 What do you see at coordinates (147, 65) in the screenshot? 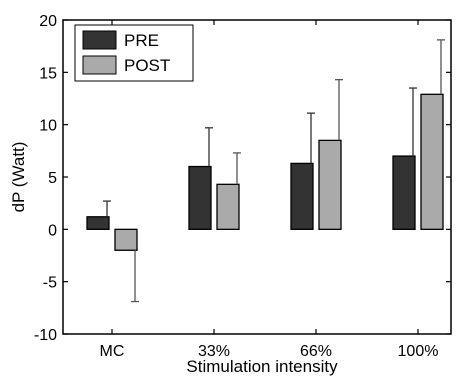
I see `legend-label-post: POST` at bounding box center [147, 65].